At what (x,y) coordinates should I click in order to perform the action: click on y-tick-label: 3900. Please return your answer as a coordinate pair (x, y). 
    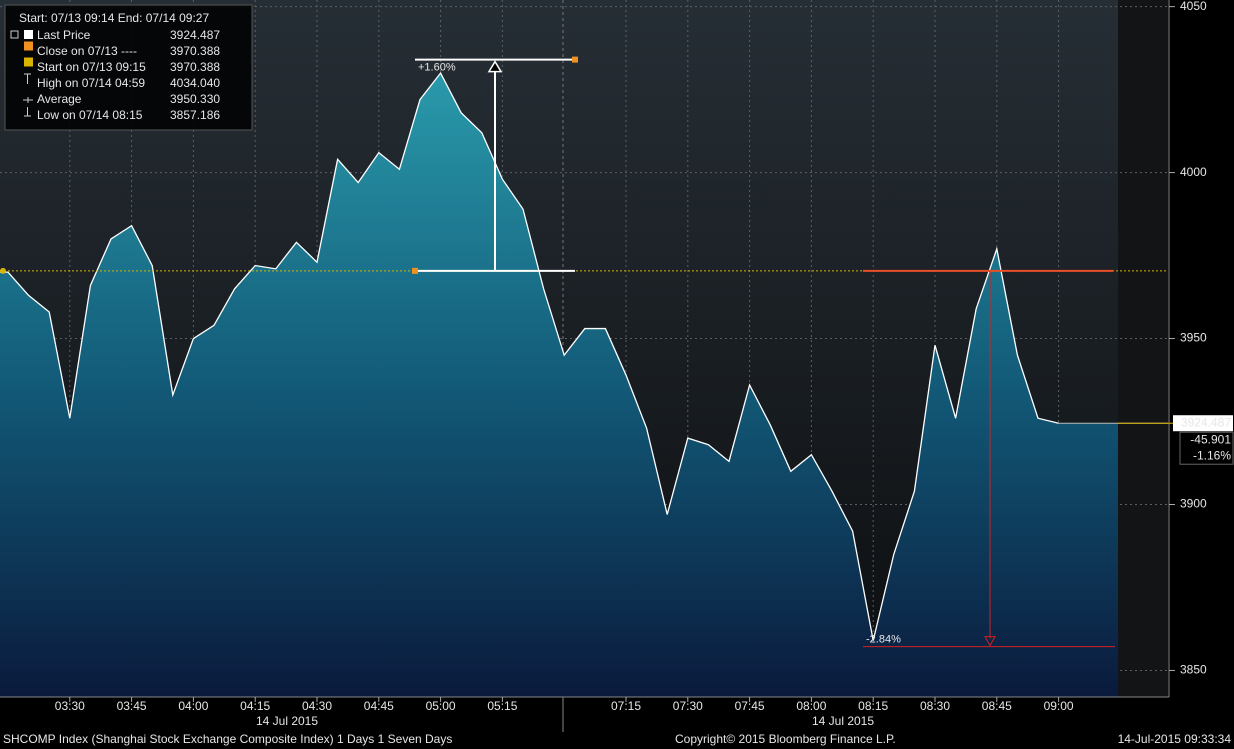
    Looking at the image, I should click on (1193, 504).